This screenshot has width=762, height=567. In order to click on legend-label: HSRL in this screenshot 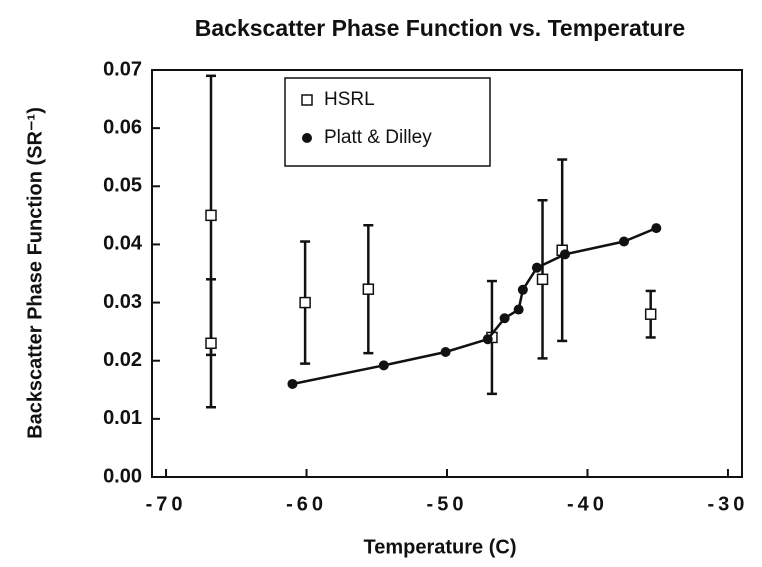, I will do `click(349, 99)`.